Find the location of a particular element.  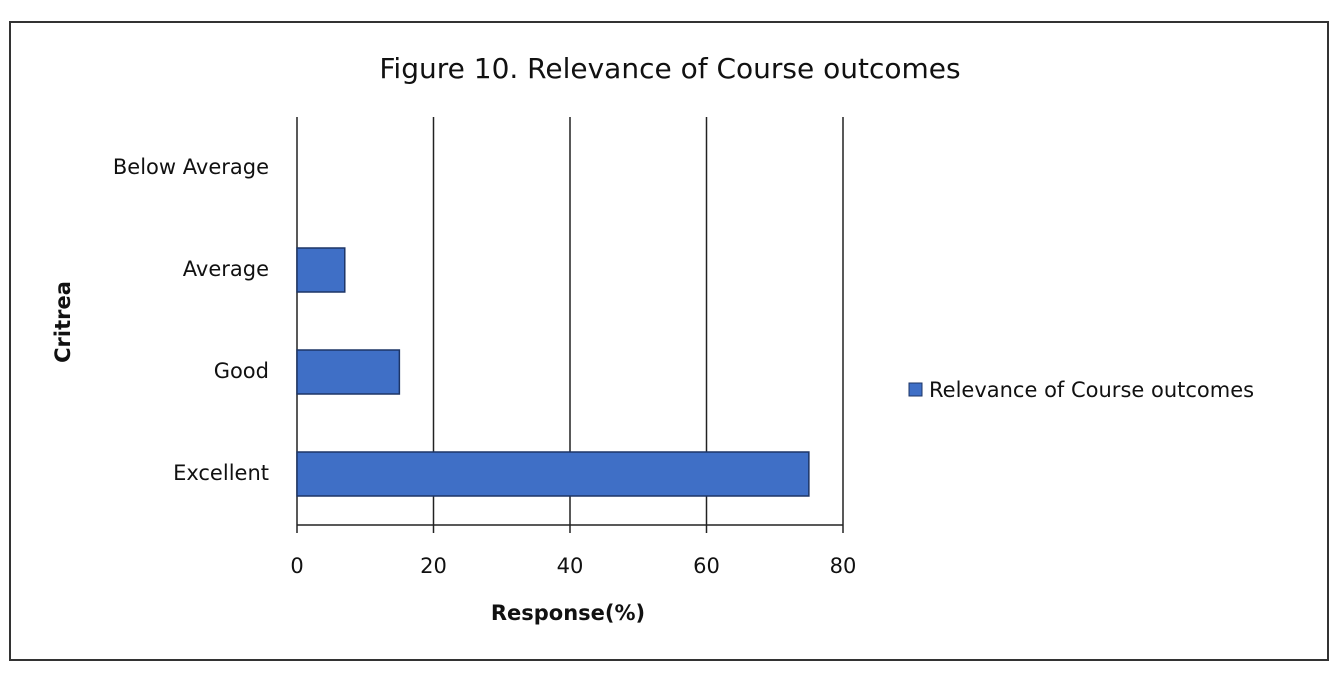

x-tick-label: 0 is located at coordinates (296, 566).